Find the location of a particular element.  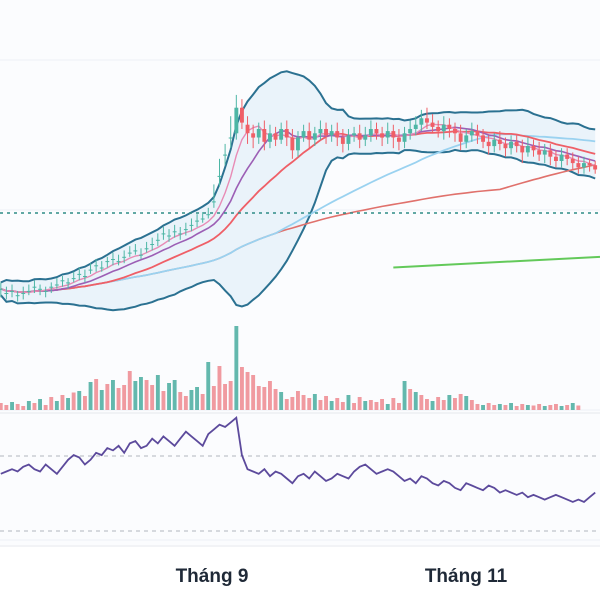

rsi-line is located at coordinates (298, 459).